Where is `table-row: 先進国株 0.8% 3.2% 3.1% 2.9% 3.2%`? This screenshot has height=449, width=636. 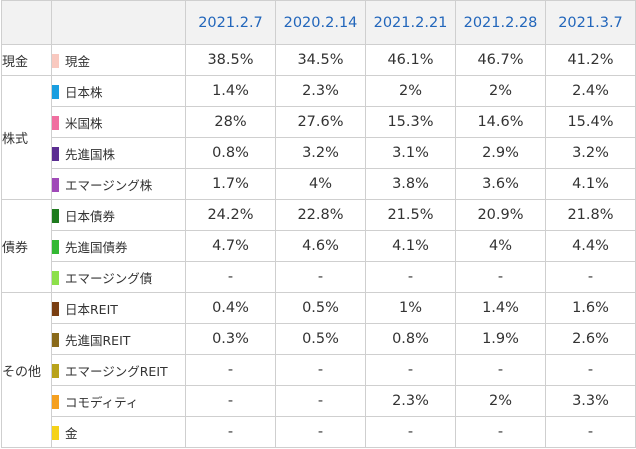 table-row: 先進国株 0.8% 3.2% 3.1% 2.9% 3.2% is located at coordinates (319, 153).